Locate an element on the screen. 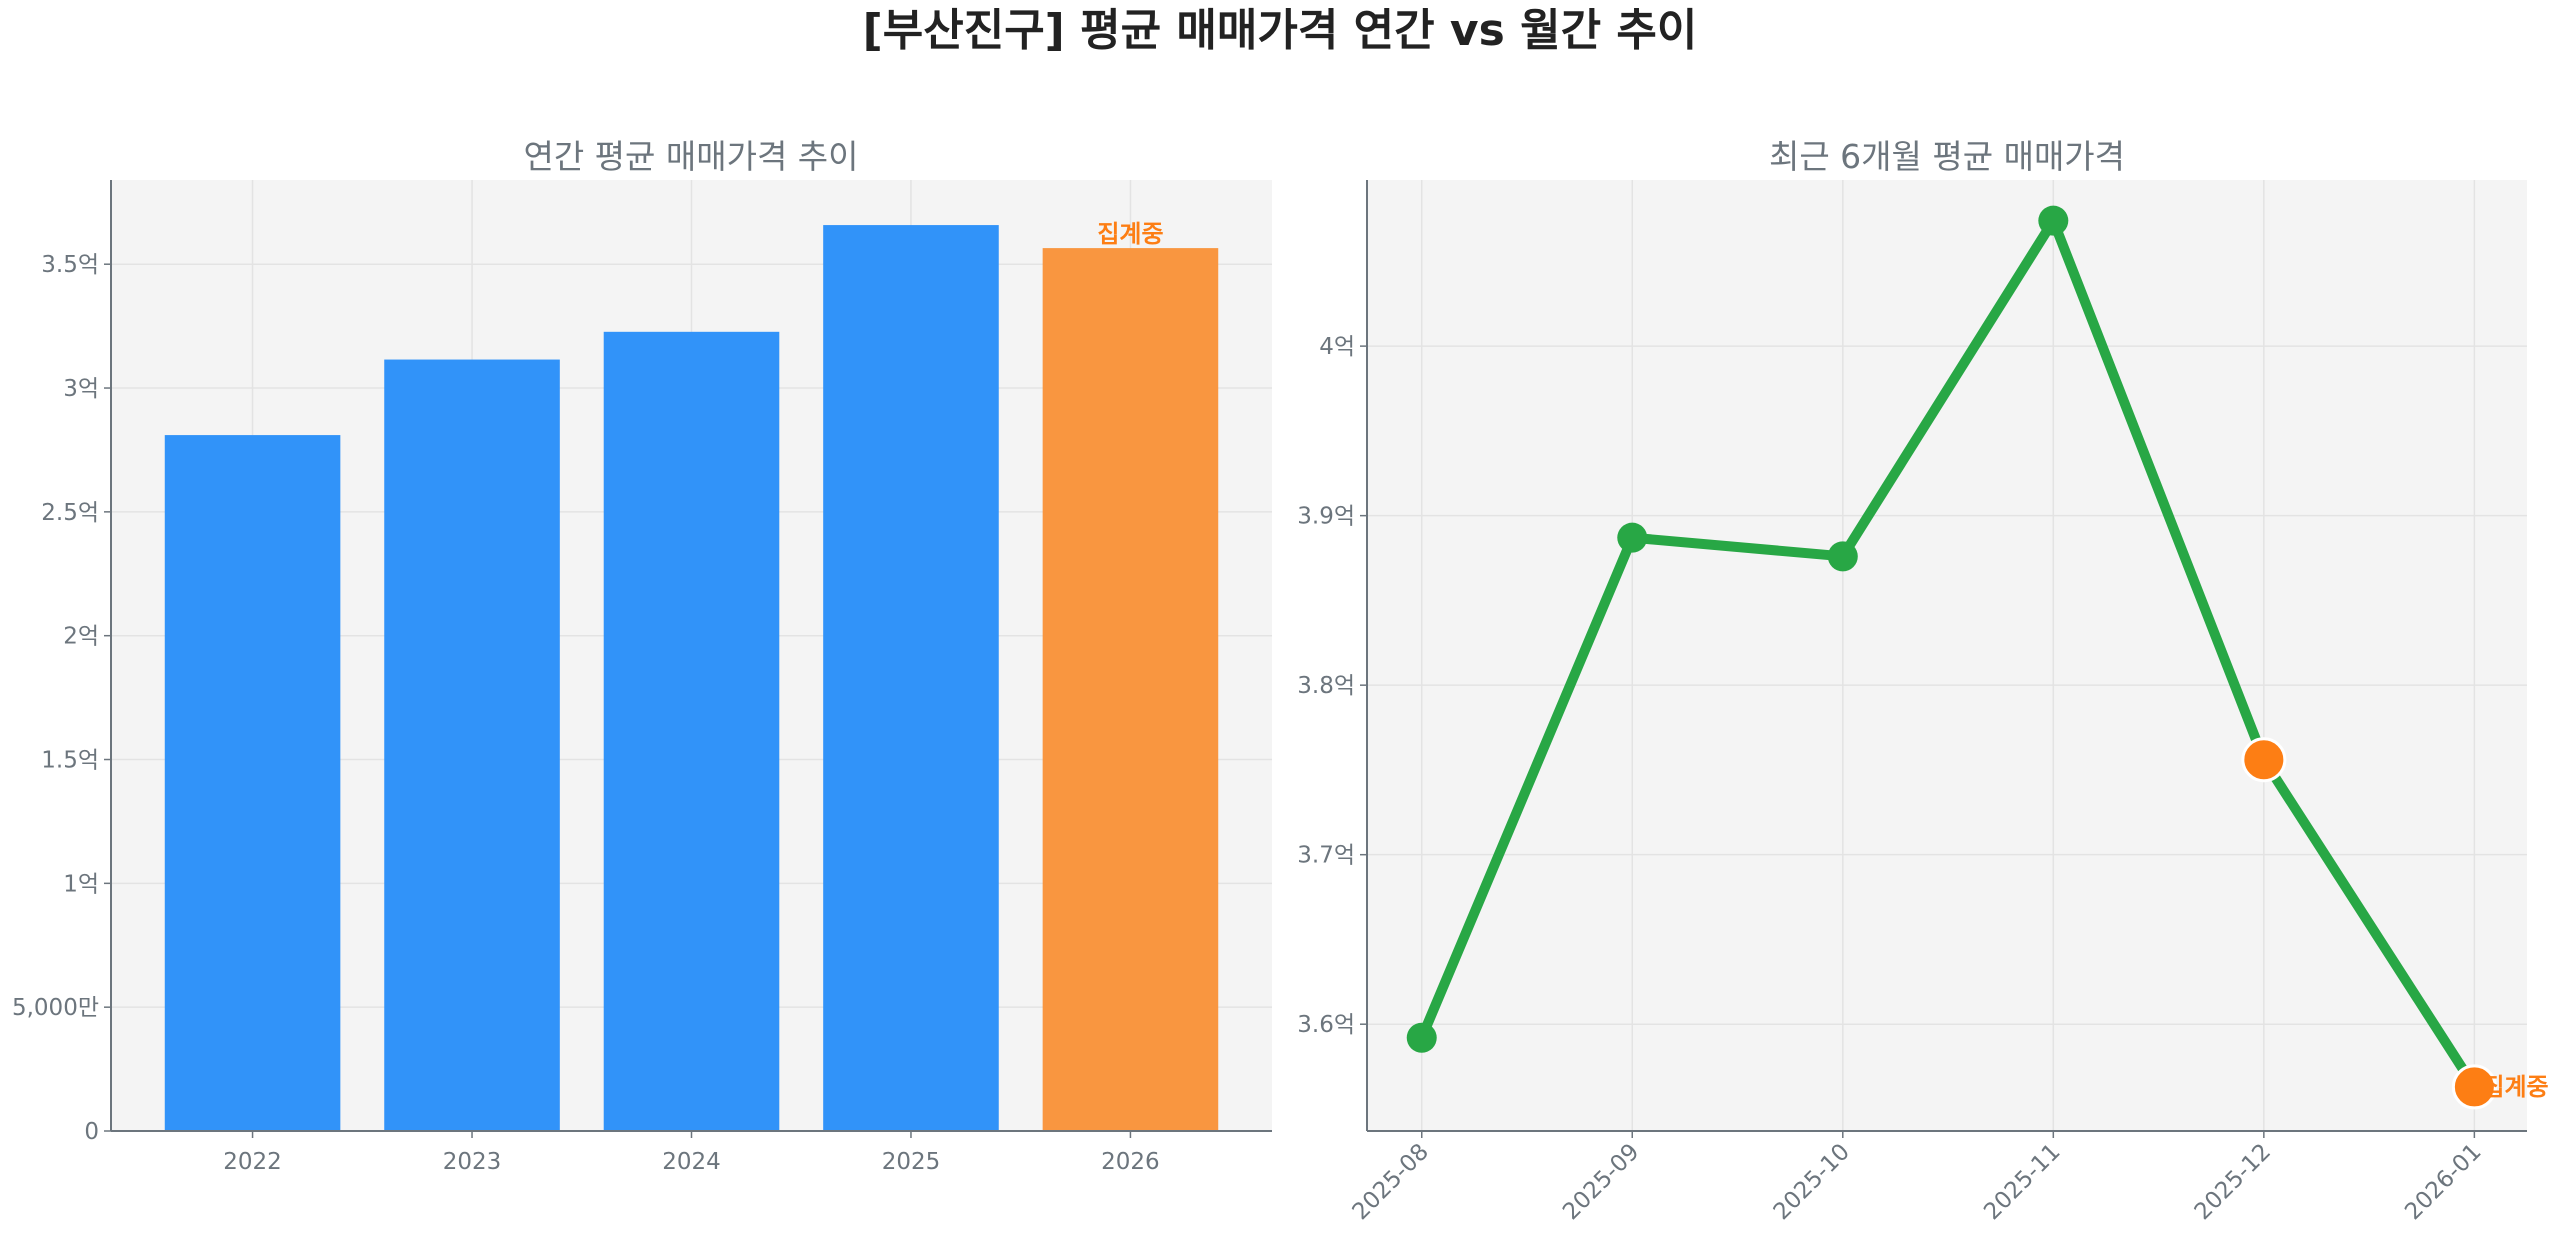 This screenshot has height=1234, width=2560. bar-2024 is located at coordinates (691, 731).